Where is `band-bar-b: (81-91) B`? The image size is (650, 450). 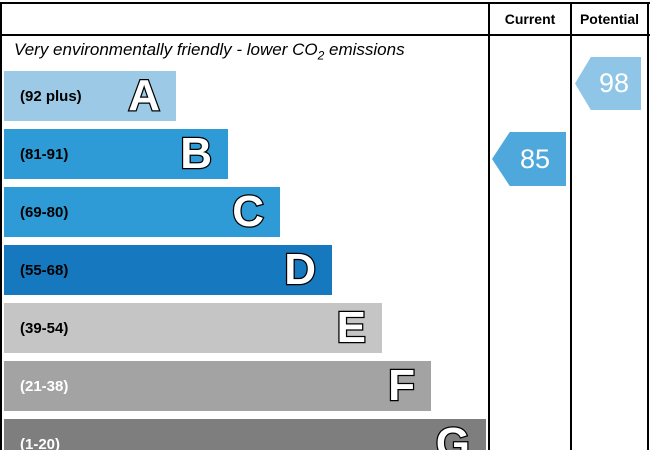
band-bar-b: (81-91) B is located at coordinates (116, 154).